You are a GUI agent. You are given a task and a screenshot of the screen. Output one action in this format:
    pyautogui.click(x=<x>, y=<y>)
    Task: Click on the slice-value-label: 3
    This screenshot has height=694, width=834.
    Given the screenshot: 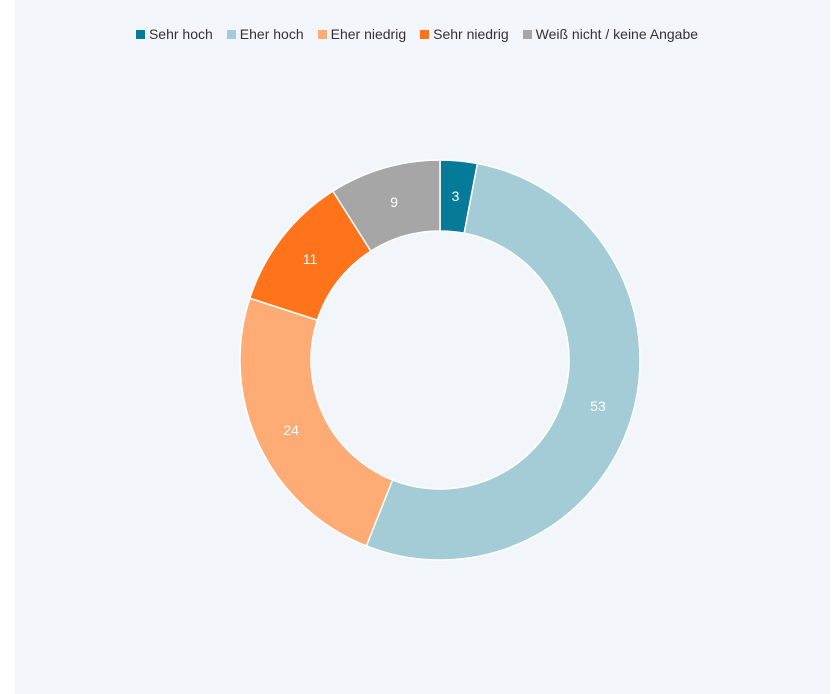 What is the action you would take?
    pyautogui.click(x=456, y=196)
    